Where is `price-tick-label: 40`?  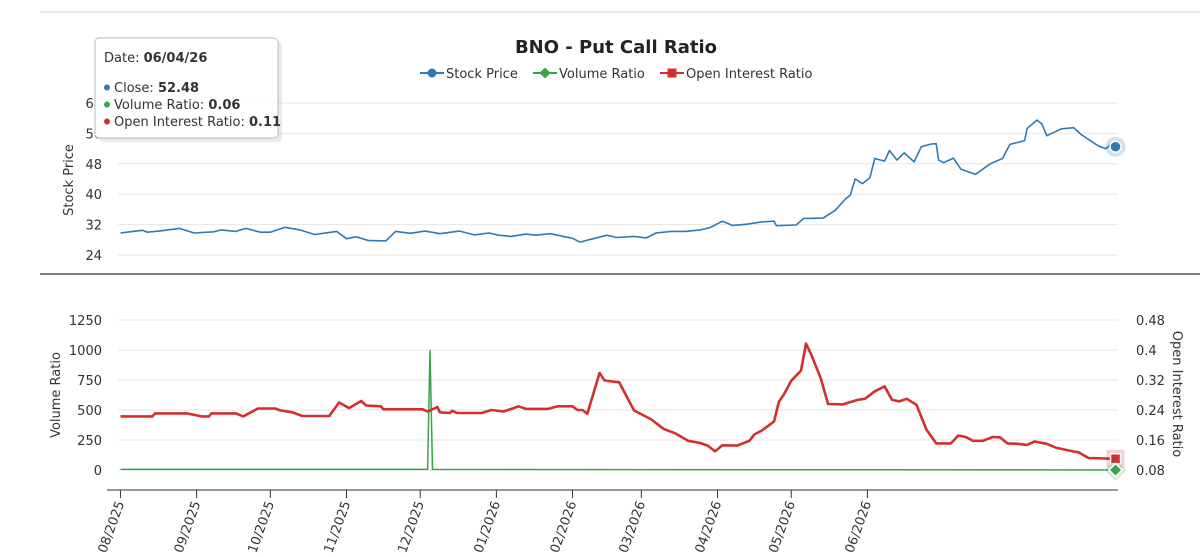
price-tick-label: 40 is located at coordinates (93, 195).